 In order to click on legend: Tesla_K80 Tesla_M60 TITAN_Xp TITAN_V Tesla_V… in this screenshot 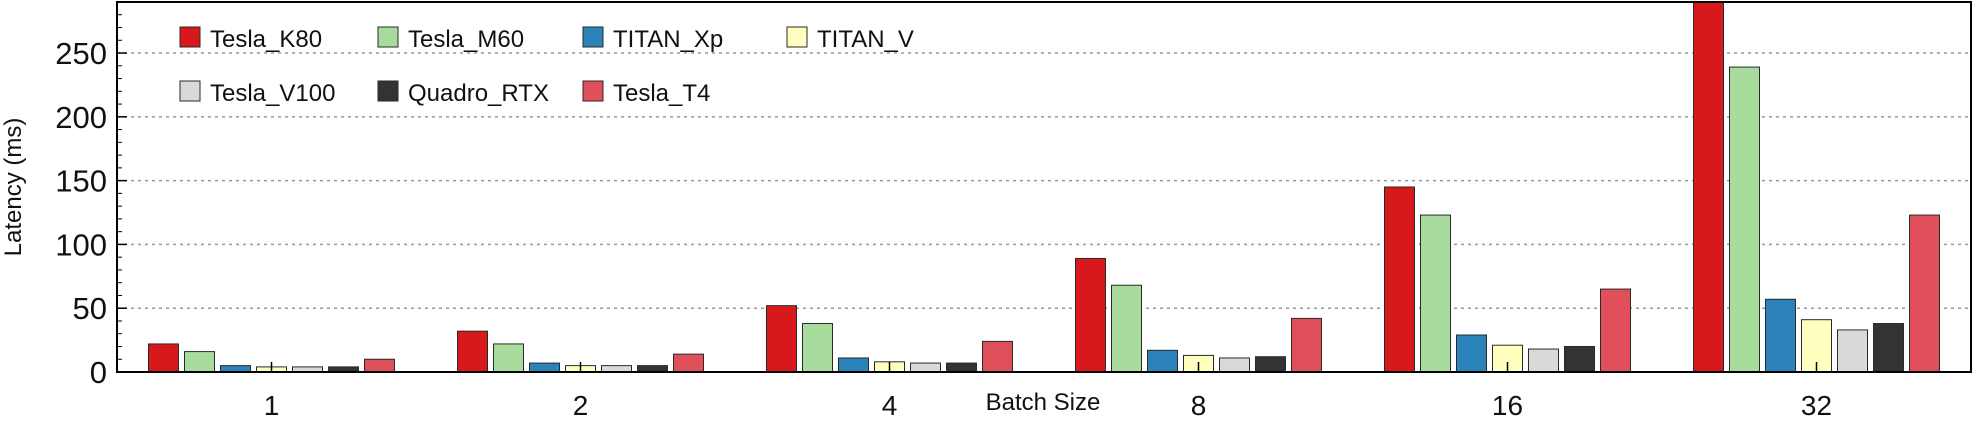, I will do `click(546, 66)`.